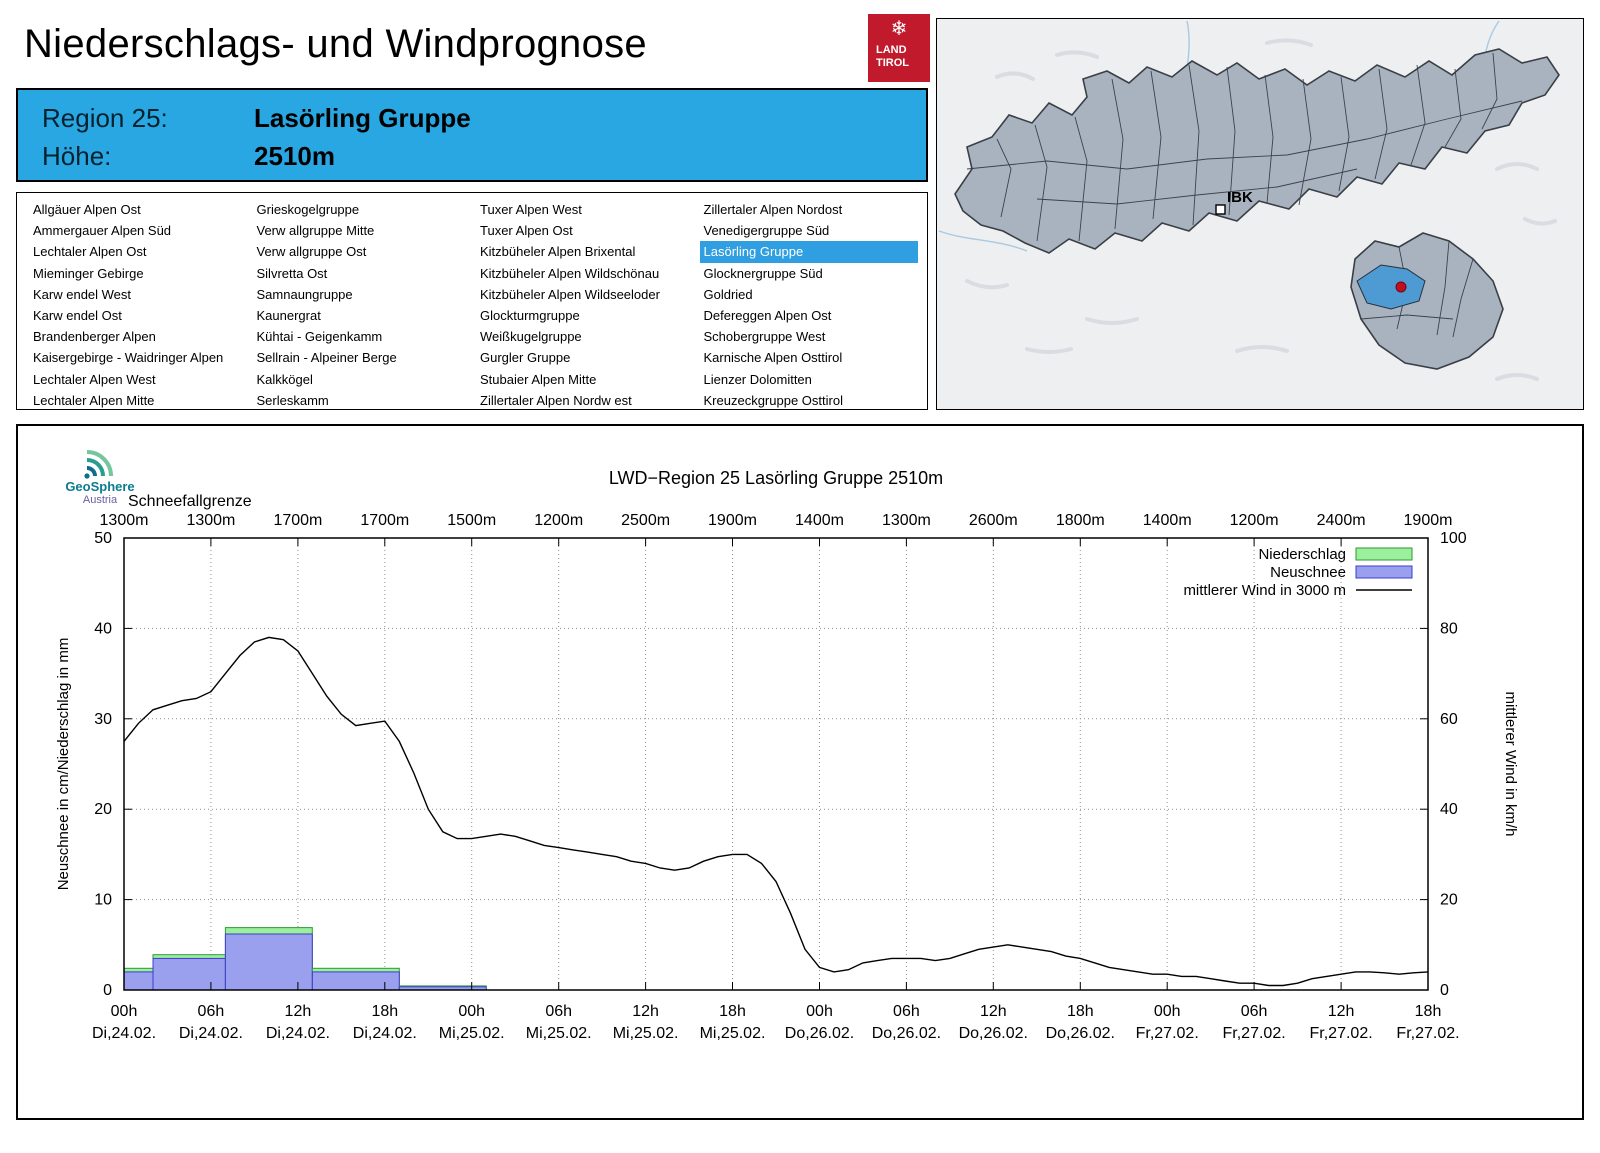 The width and height of the screenshot is (1600, 1153). What do you see at coordinates (1080, 520) in the screenshot?
I see `snowline-value: 1800m` at bounding box center [1080, 520].